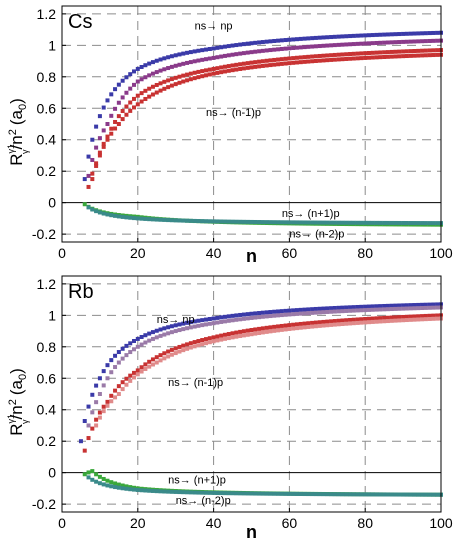 The height and width of the screenshot is (545, 457). Describe the element at coordinates (13, 132) in the screenshot. I see `y-axis-title-part: 2` at that location.